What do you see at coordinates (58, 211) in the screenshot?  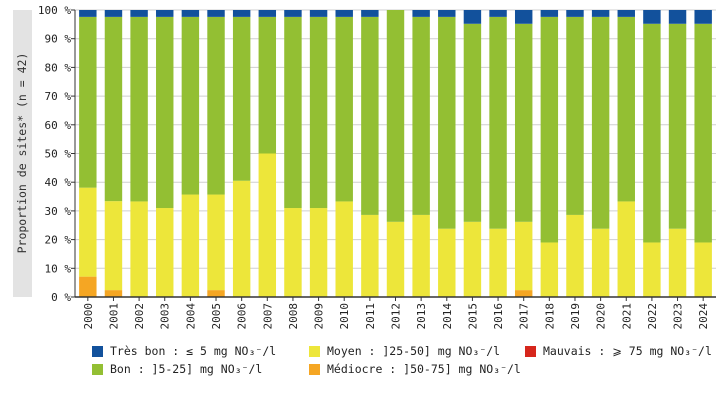 I see `y-tick-label: 30 %` at bounding box center [58, 211].